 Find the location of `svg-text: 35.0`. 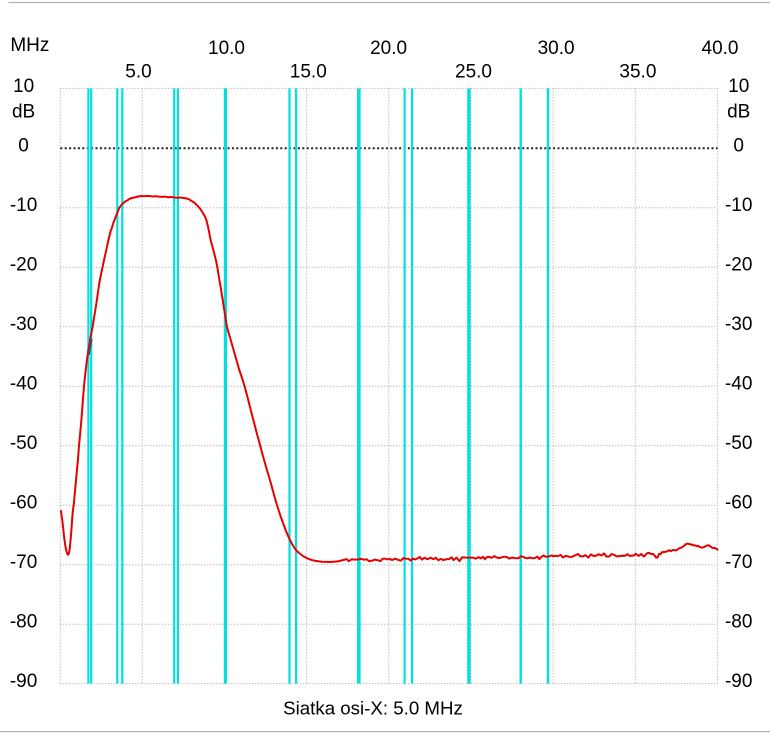

svg-text: 35.0 is located at coordinates (637, 72).